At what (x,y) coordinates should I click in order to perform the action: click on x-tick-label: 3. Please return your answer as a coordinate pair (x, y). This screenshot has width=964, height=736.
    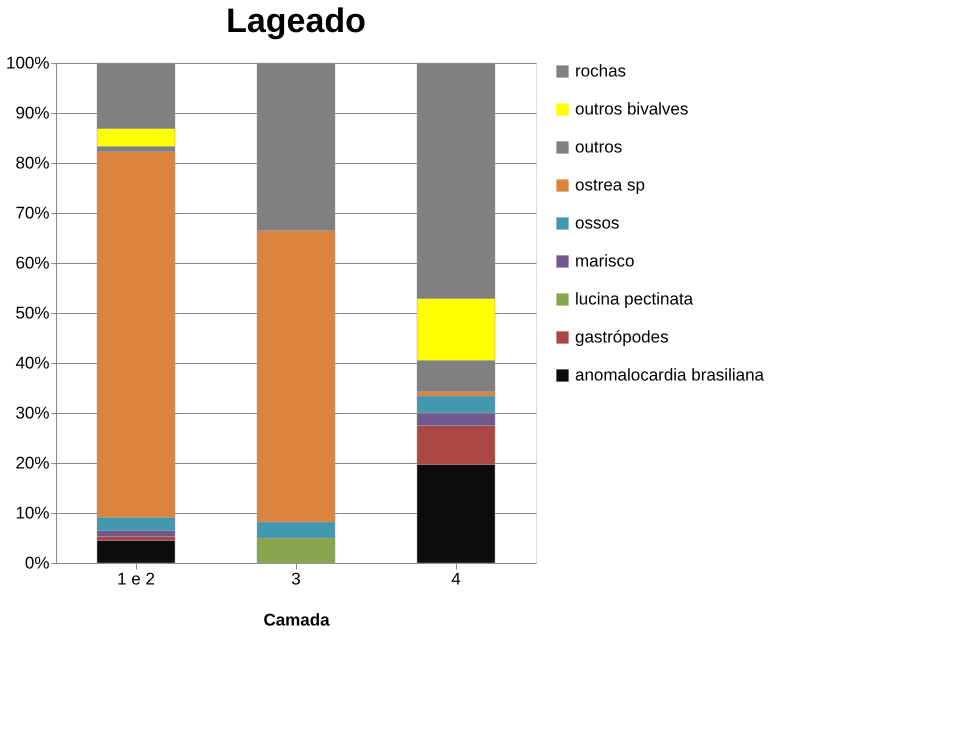
    Looking at the image, I should click on (296, 579).